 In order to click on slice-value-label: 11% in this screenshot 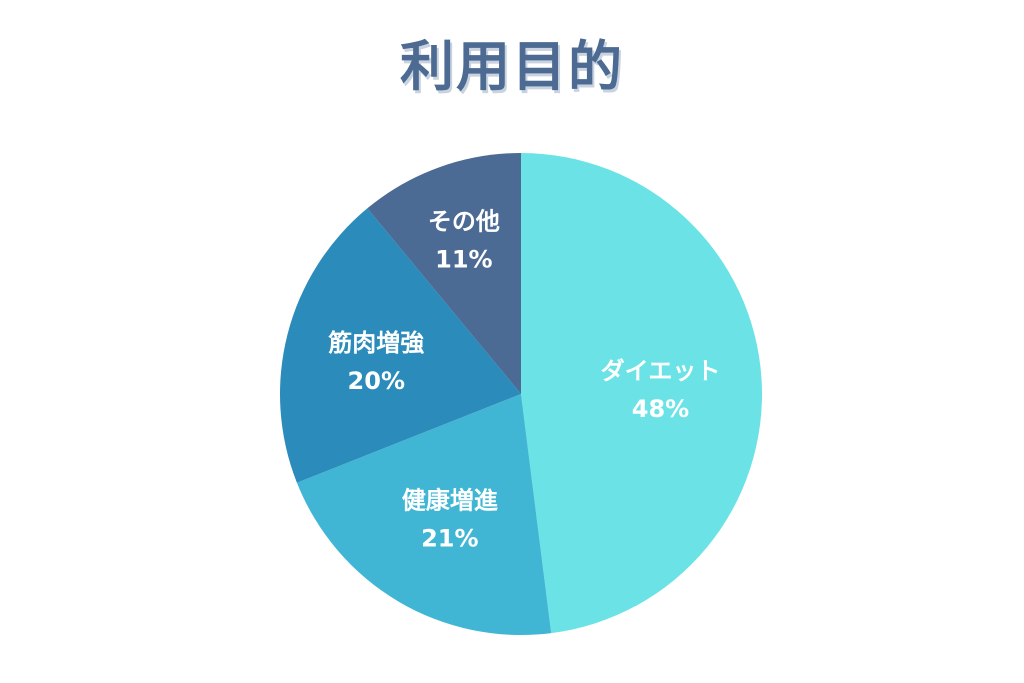, I will do `click(463, 259)`.